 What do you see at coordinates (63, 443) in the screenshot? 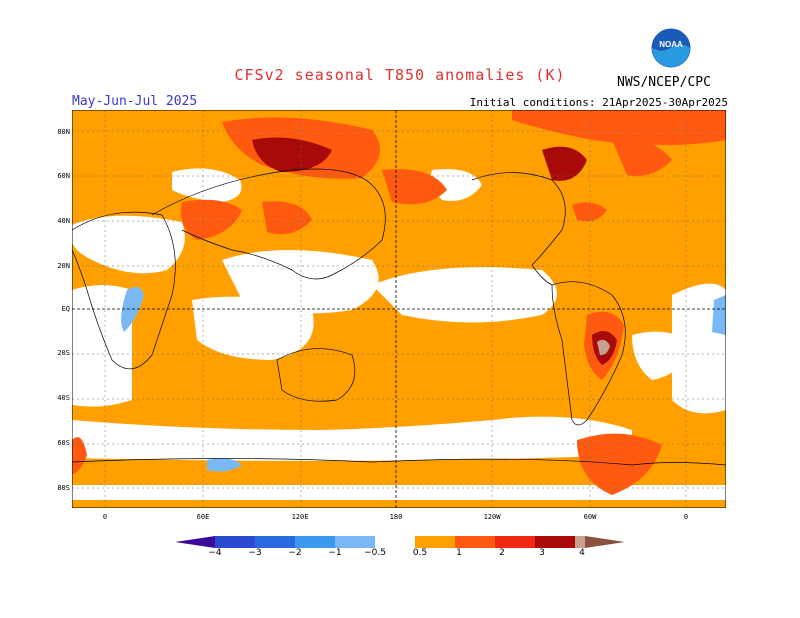
I see `lat-label: 60S` at bounding box center [63, 443].